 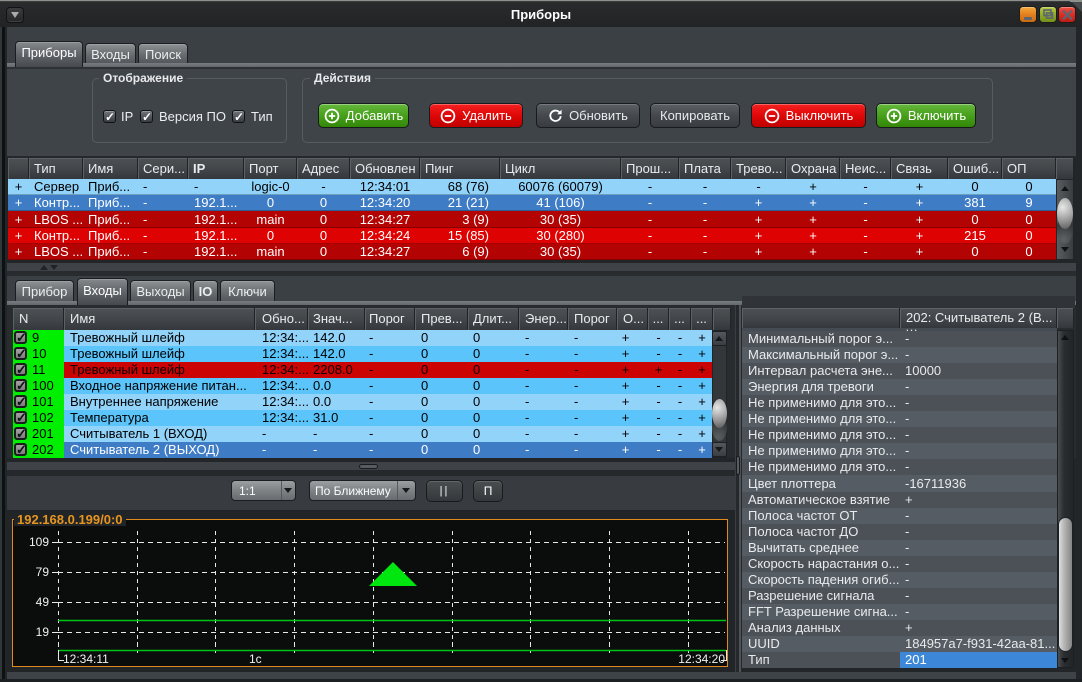 What do you see at coordinates (255, 659) in the screenshot?
I see `svg-text: 1с` at bounding box center [255, 659].